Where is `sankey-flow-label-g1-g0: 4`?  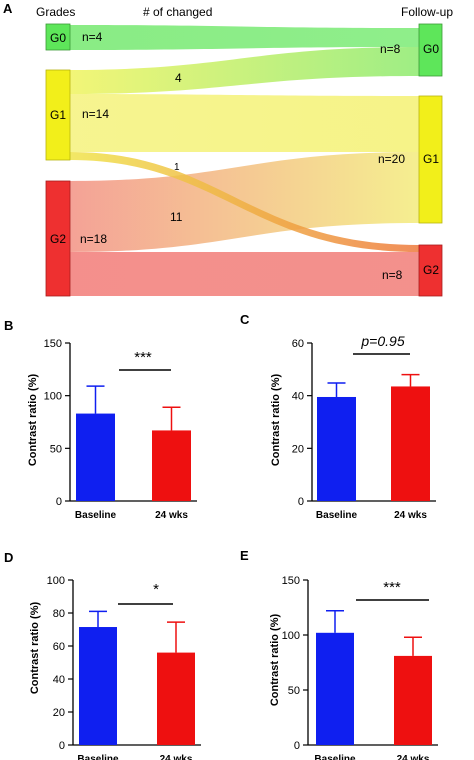 sankey-flow-label-g1-g0: 4 is located at coordinates (178, 78).